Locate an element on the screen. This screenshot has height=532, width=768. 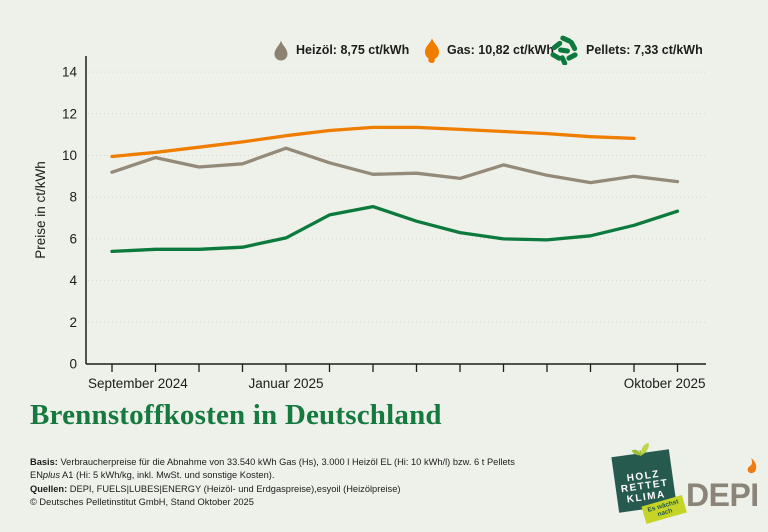
y-tick-label: 14 is located at coordinates (70, 72).